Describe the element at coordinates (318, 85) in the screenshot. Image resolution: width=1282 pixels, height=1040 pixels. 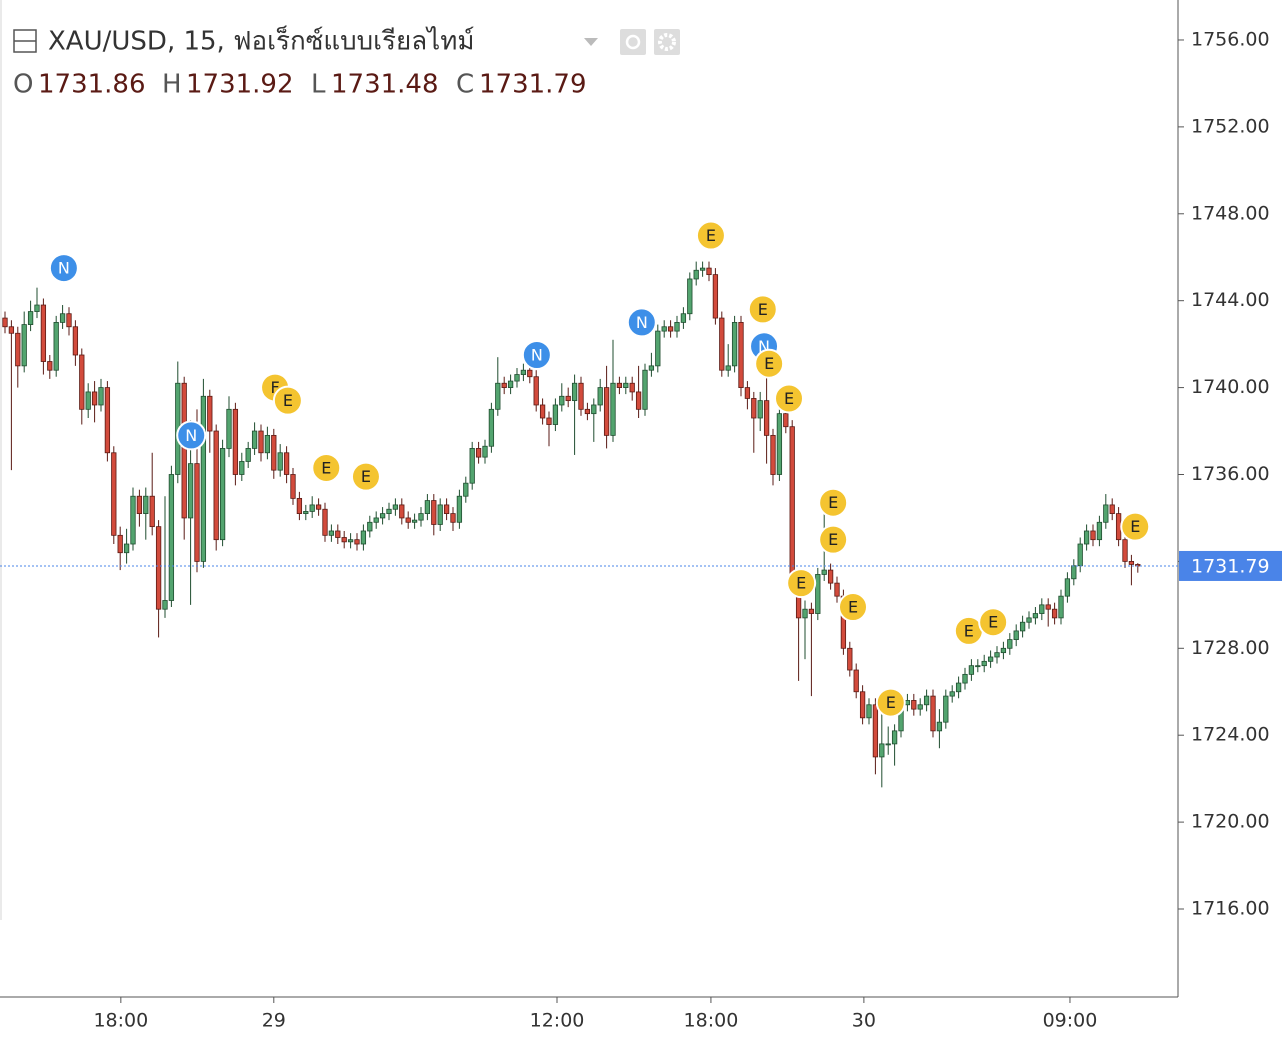
I see `ohlc-label: L` at that location.